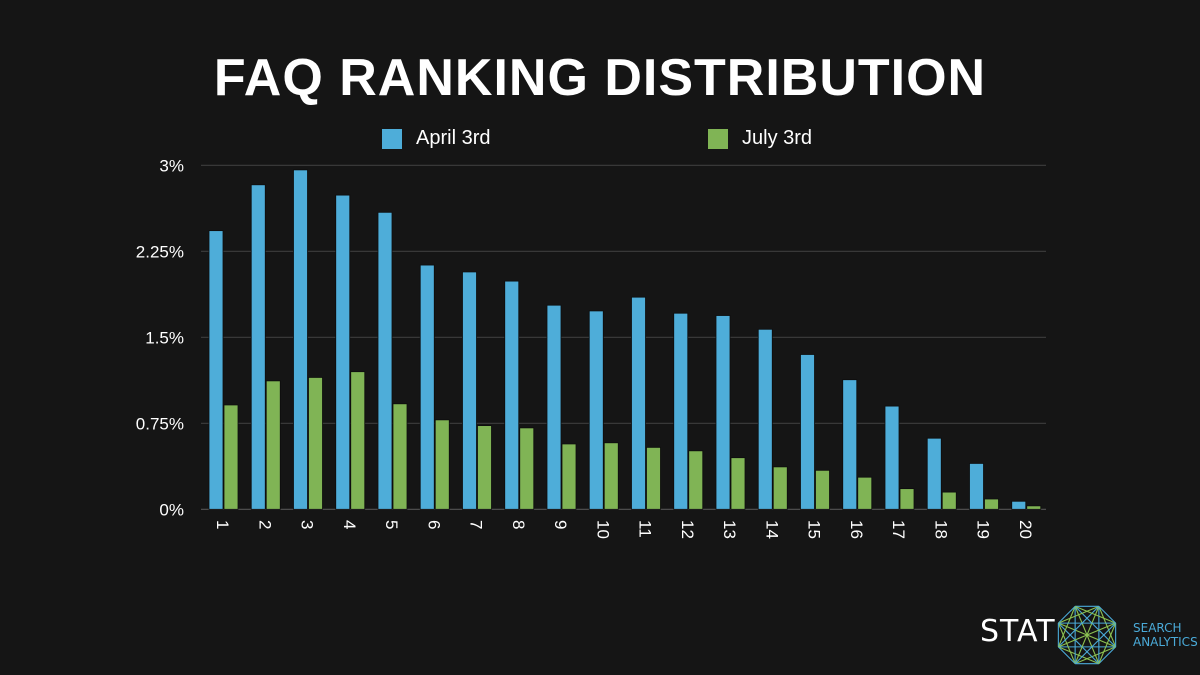  What do you see at coordinates (856, 529) in the screenshot?
I see `x-tick-label: 16` at bounding box center [856, 529].